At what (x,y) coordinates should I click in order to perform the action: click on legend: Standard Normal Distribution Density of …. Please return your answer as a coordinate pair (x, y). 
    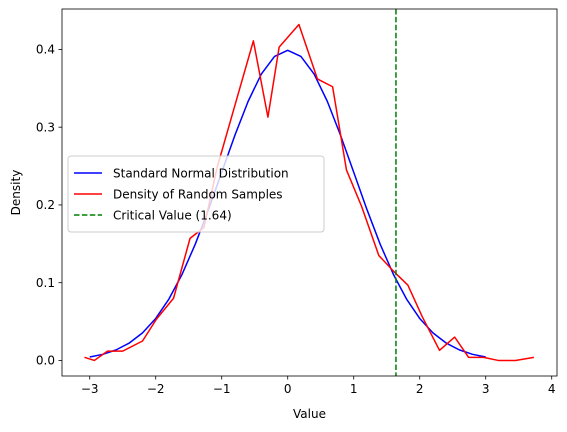
    Looking at the image, I should click on (196, 194).